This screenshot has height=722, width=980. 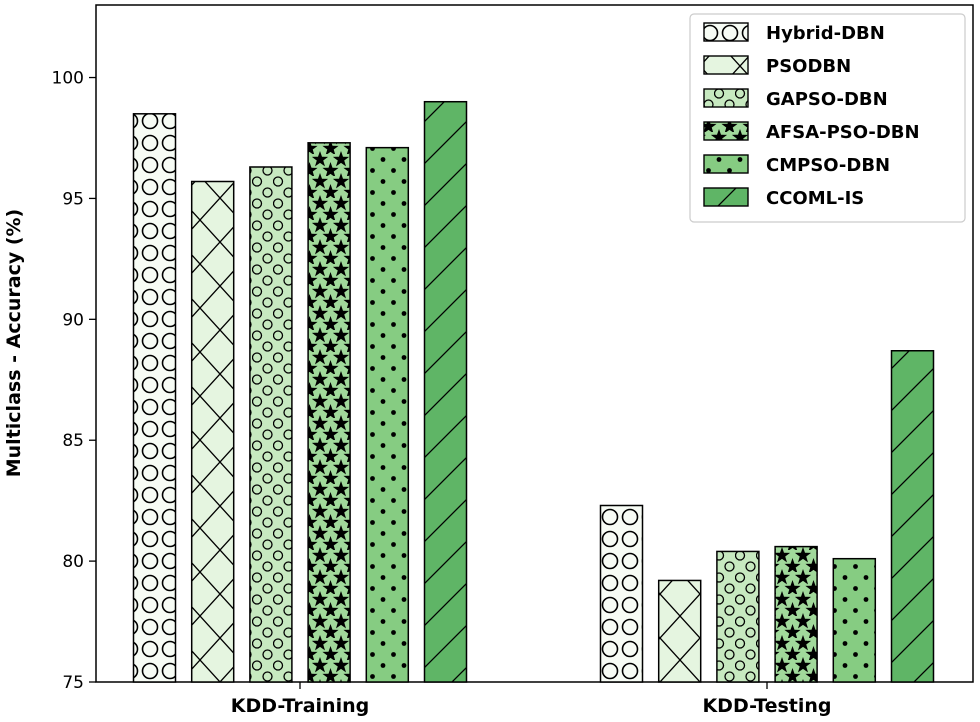 I want to click on y-tick-label: 80, so click(x=73, y=562).